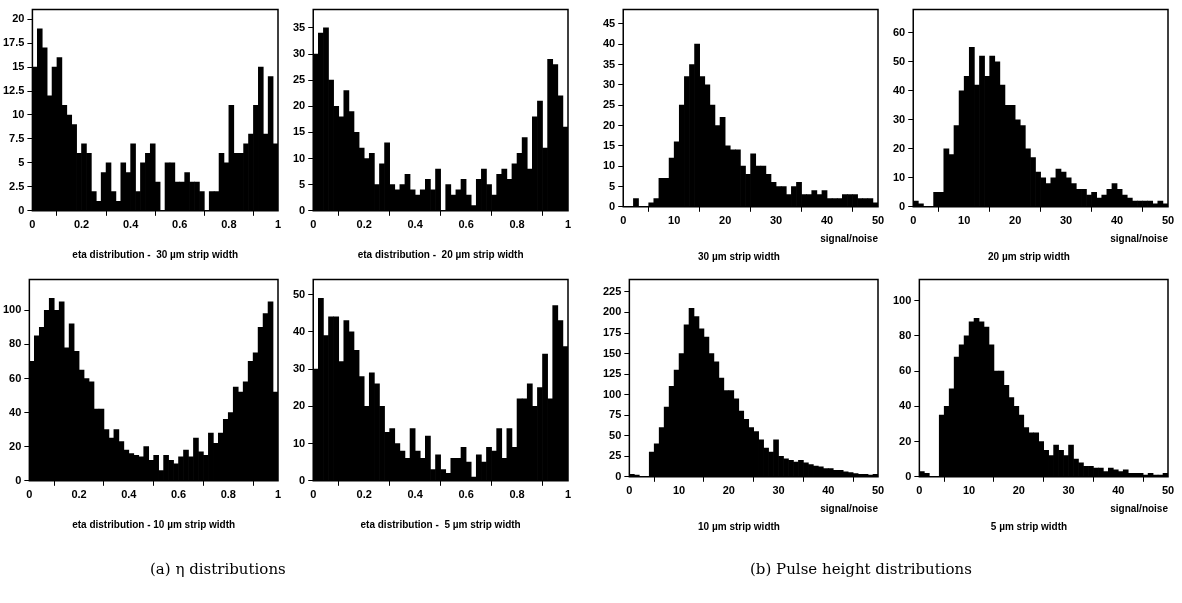  I want to click on y-tick-label: 2.5, so click(17, 185).